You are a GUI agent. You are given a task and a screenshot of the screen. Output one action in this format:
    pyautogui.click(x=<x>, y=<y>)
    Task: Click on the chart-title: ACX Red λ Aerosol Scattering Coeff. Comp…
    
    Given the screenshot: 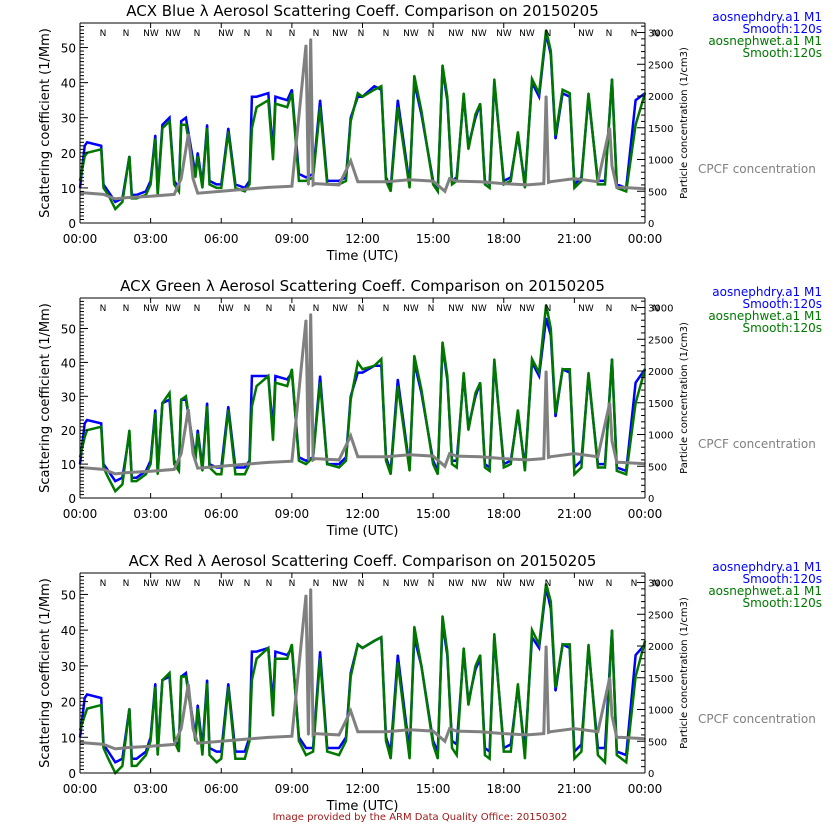 What is the action you would take?
    pyautogui.click(x=363, y=561)
    